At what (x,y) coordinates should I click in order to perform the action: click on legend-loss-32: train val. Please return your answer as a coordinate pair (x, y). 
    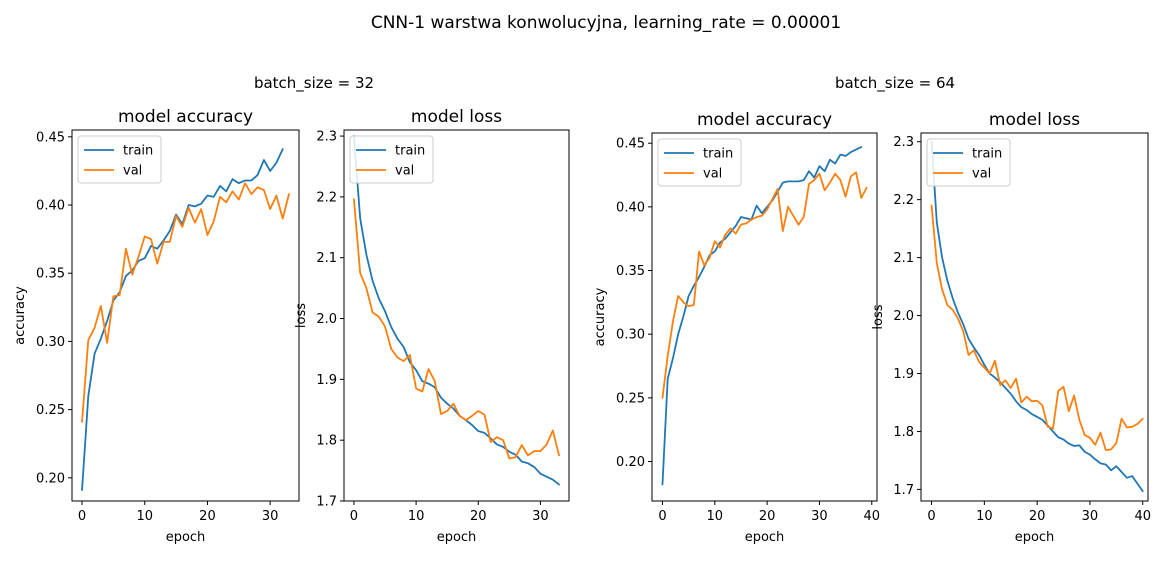
    Looking at the image, I should click on (391, 159).